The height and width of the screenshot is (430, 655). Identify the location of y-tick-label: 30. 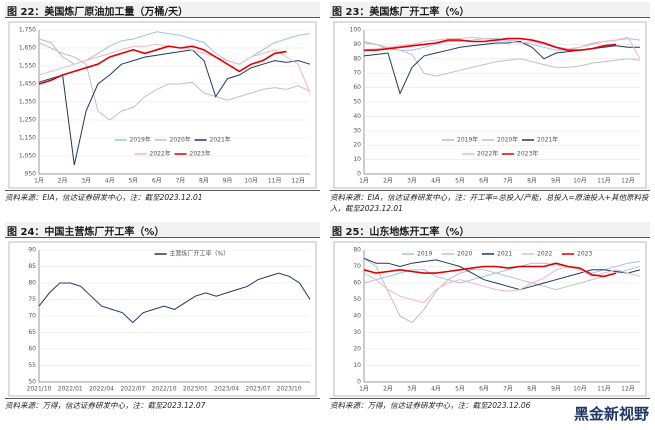
(357, 332).